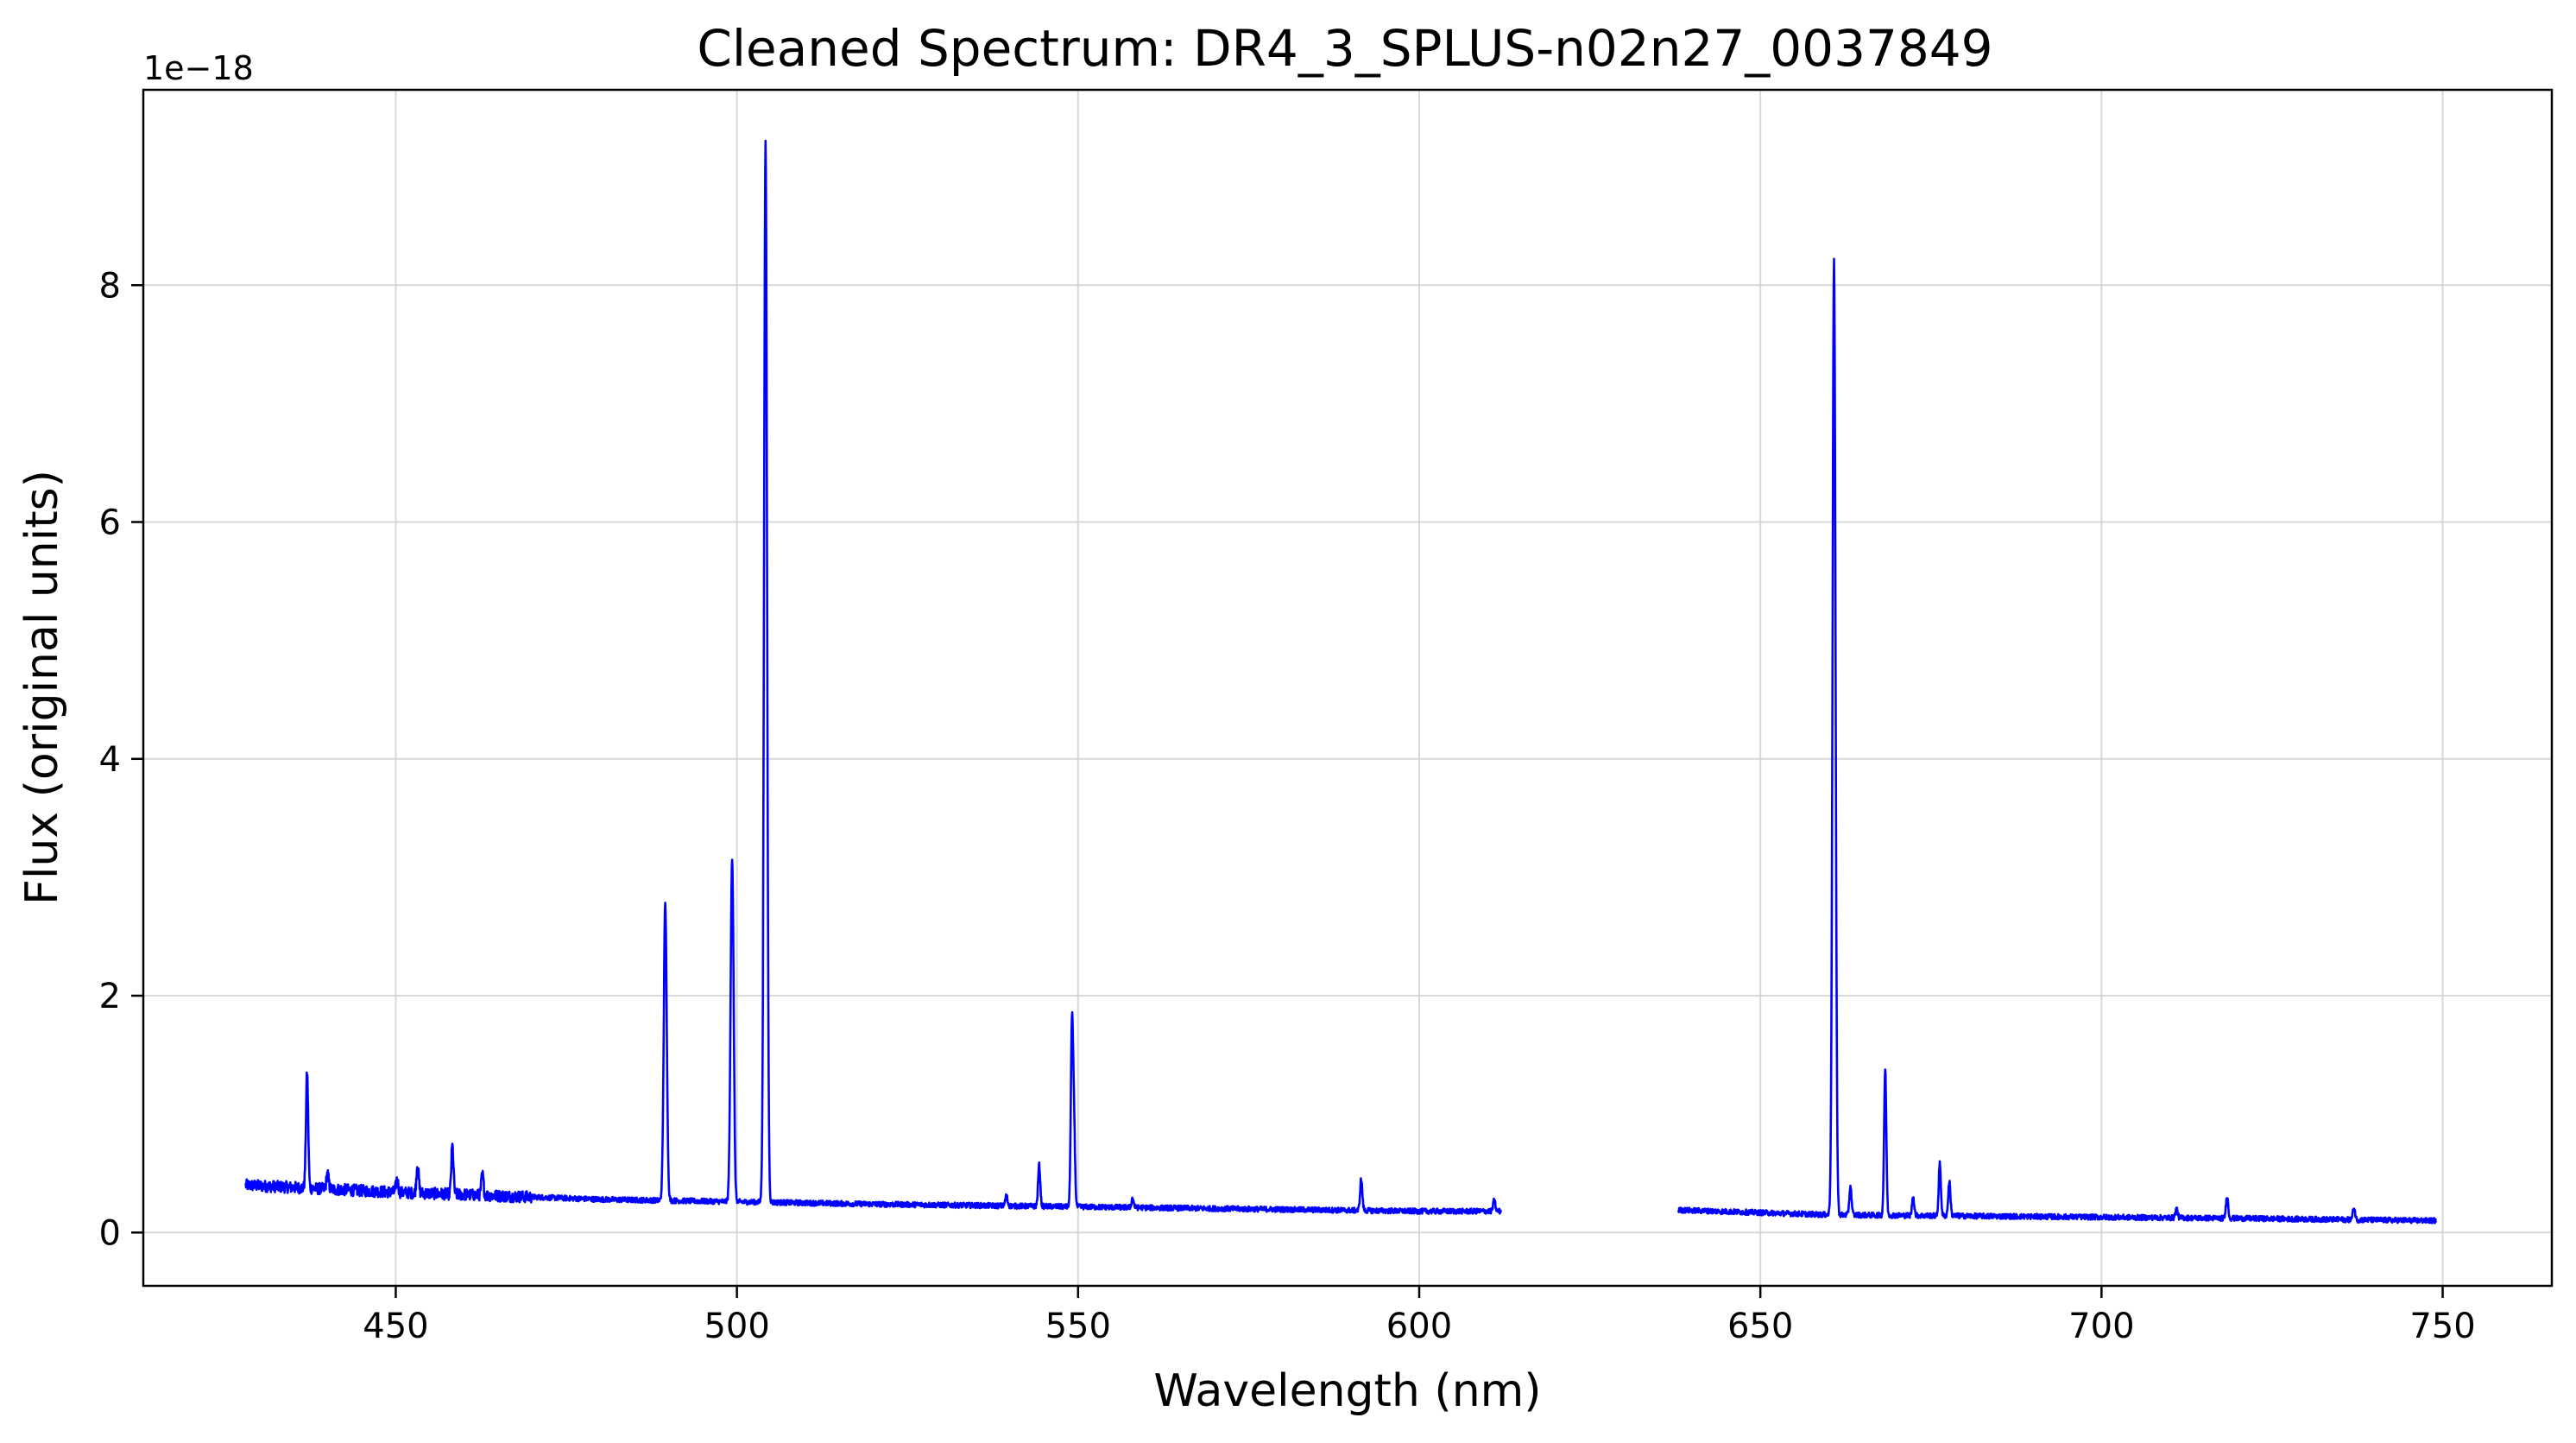 Image resolution: width=2576 pixels, height=1443 pixels. I want to click on x-axis: 450 500 550 600 650 700 750, so click(1419, 1316).